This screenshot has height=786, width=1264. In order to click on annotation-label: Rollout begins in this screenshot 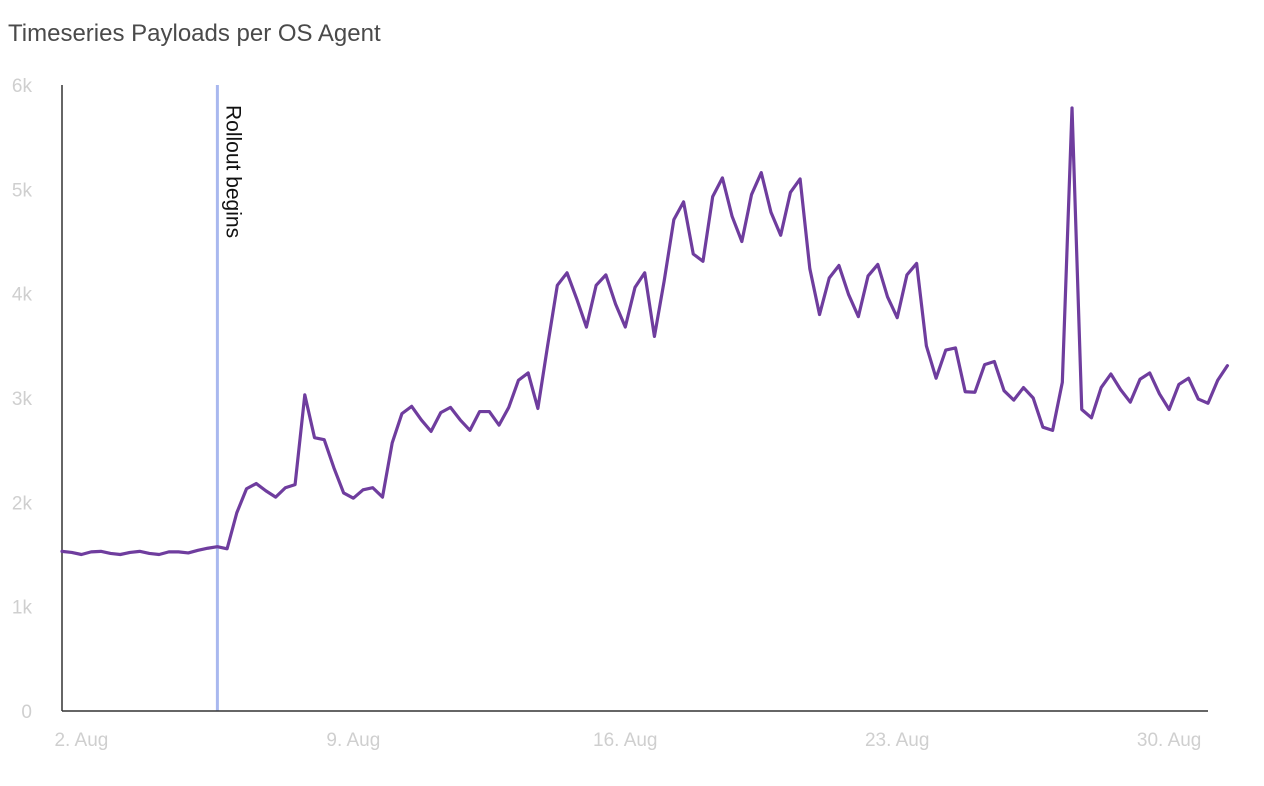, I will do `click(232, 171)`.